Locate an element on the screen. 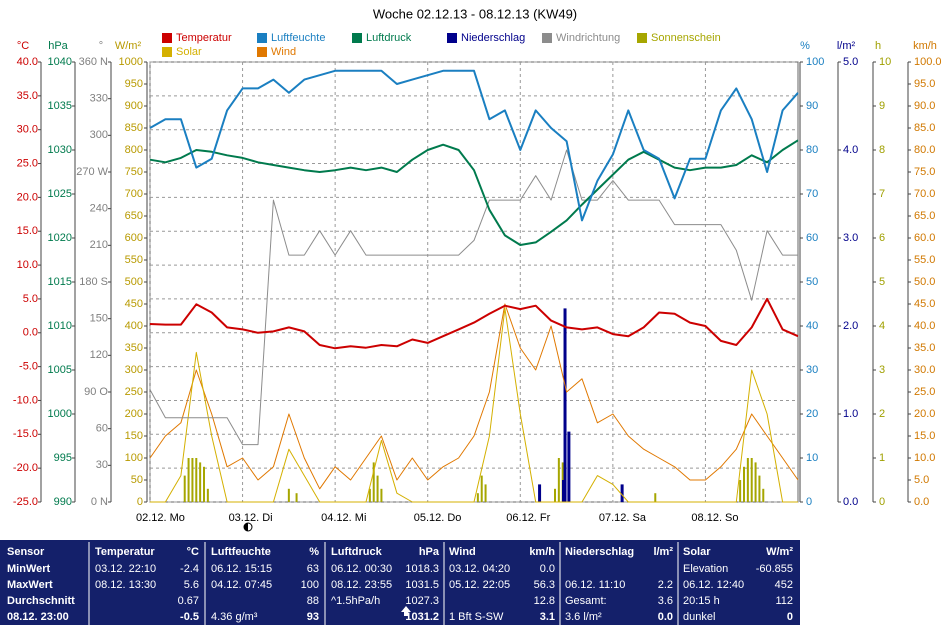 Image resolution: width=950 pixels, height=625 pixels. y-tick-label: 300 is located at coordinates (99, 135).